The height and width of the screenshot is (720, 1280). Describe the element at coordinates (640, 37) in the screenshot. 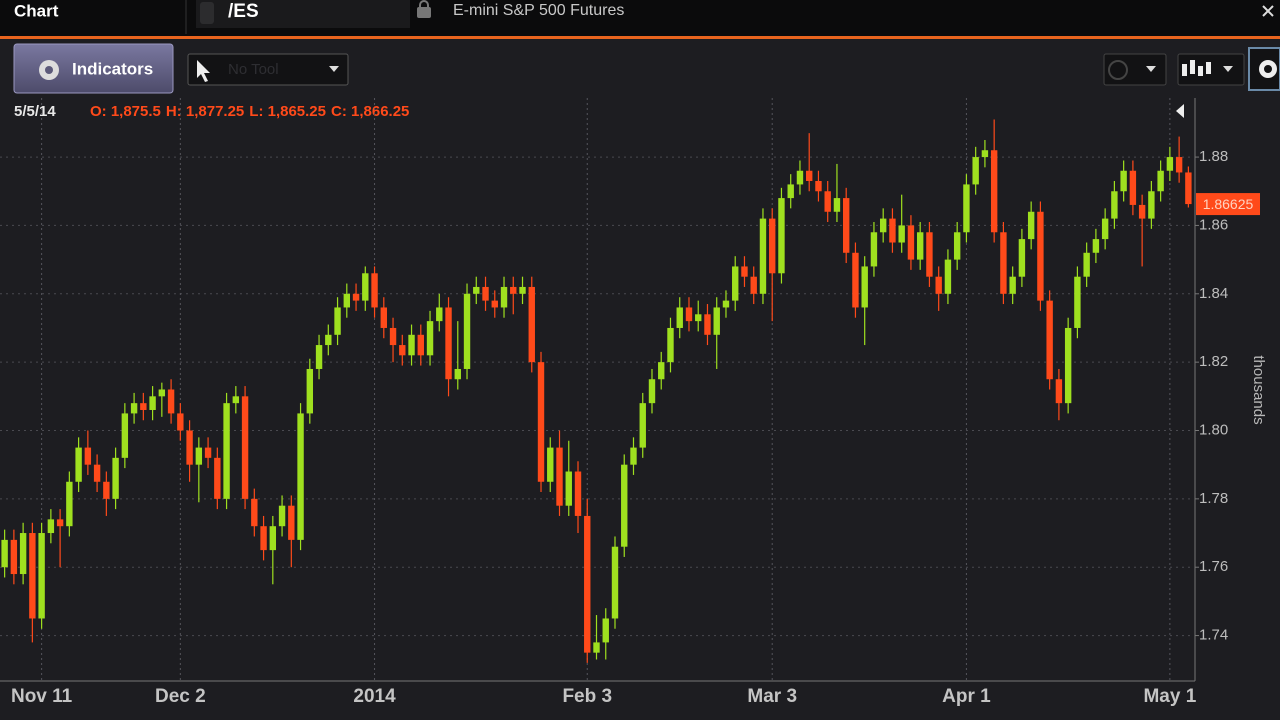

I see `accent-line` at that location.